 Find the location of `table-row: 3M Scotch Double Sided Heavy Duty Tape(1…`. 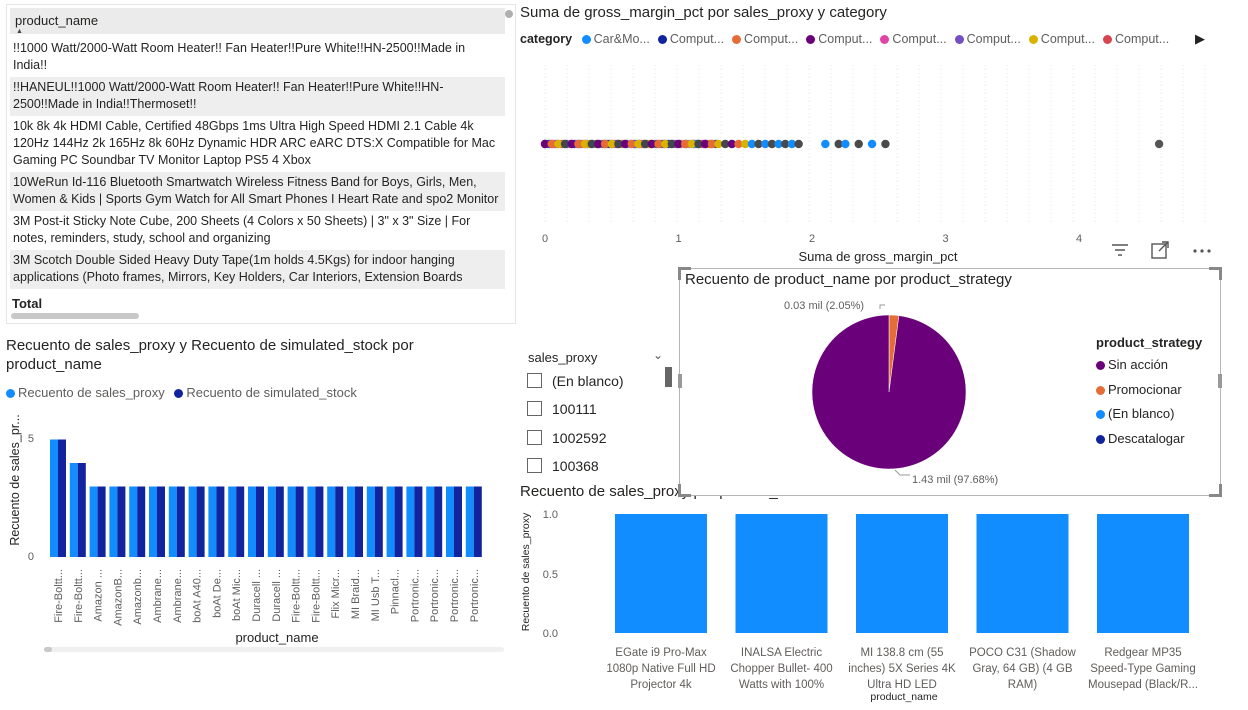

table-row: 3M Scotch Double Sided Heavy Duty Tape(1… is located at coordinates (257, 269).